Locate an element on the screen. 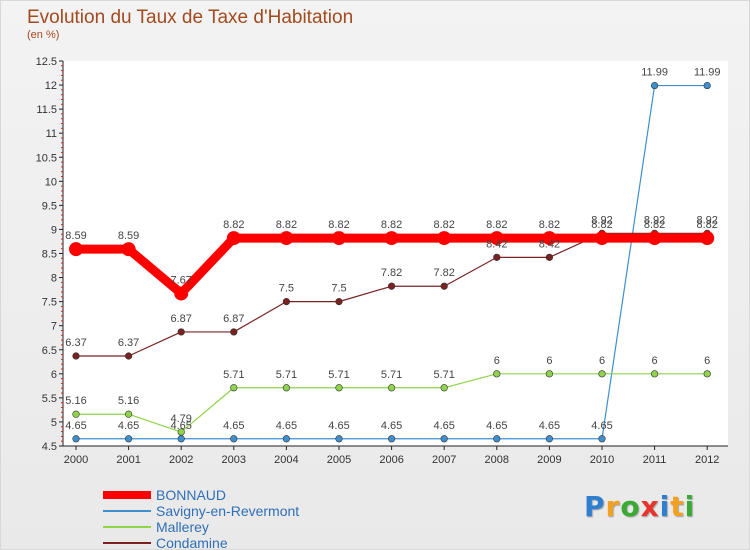  y-tick-label: 6.5 is located at coordinates (49, 351).